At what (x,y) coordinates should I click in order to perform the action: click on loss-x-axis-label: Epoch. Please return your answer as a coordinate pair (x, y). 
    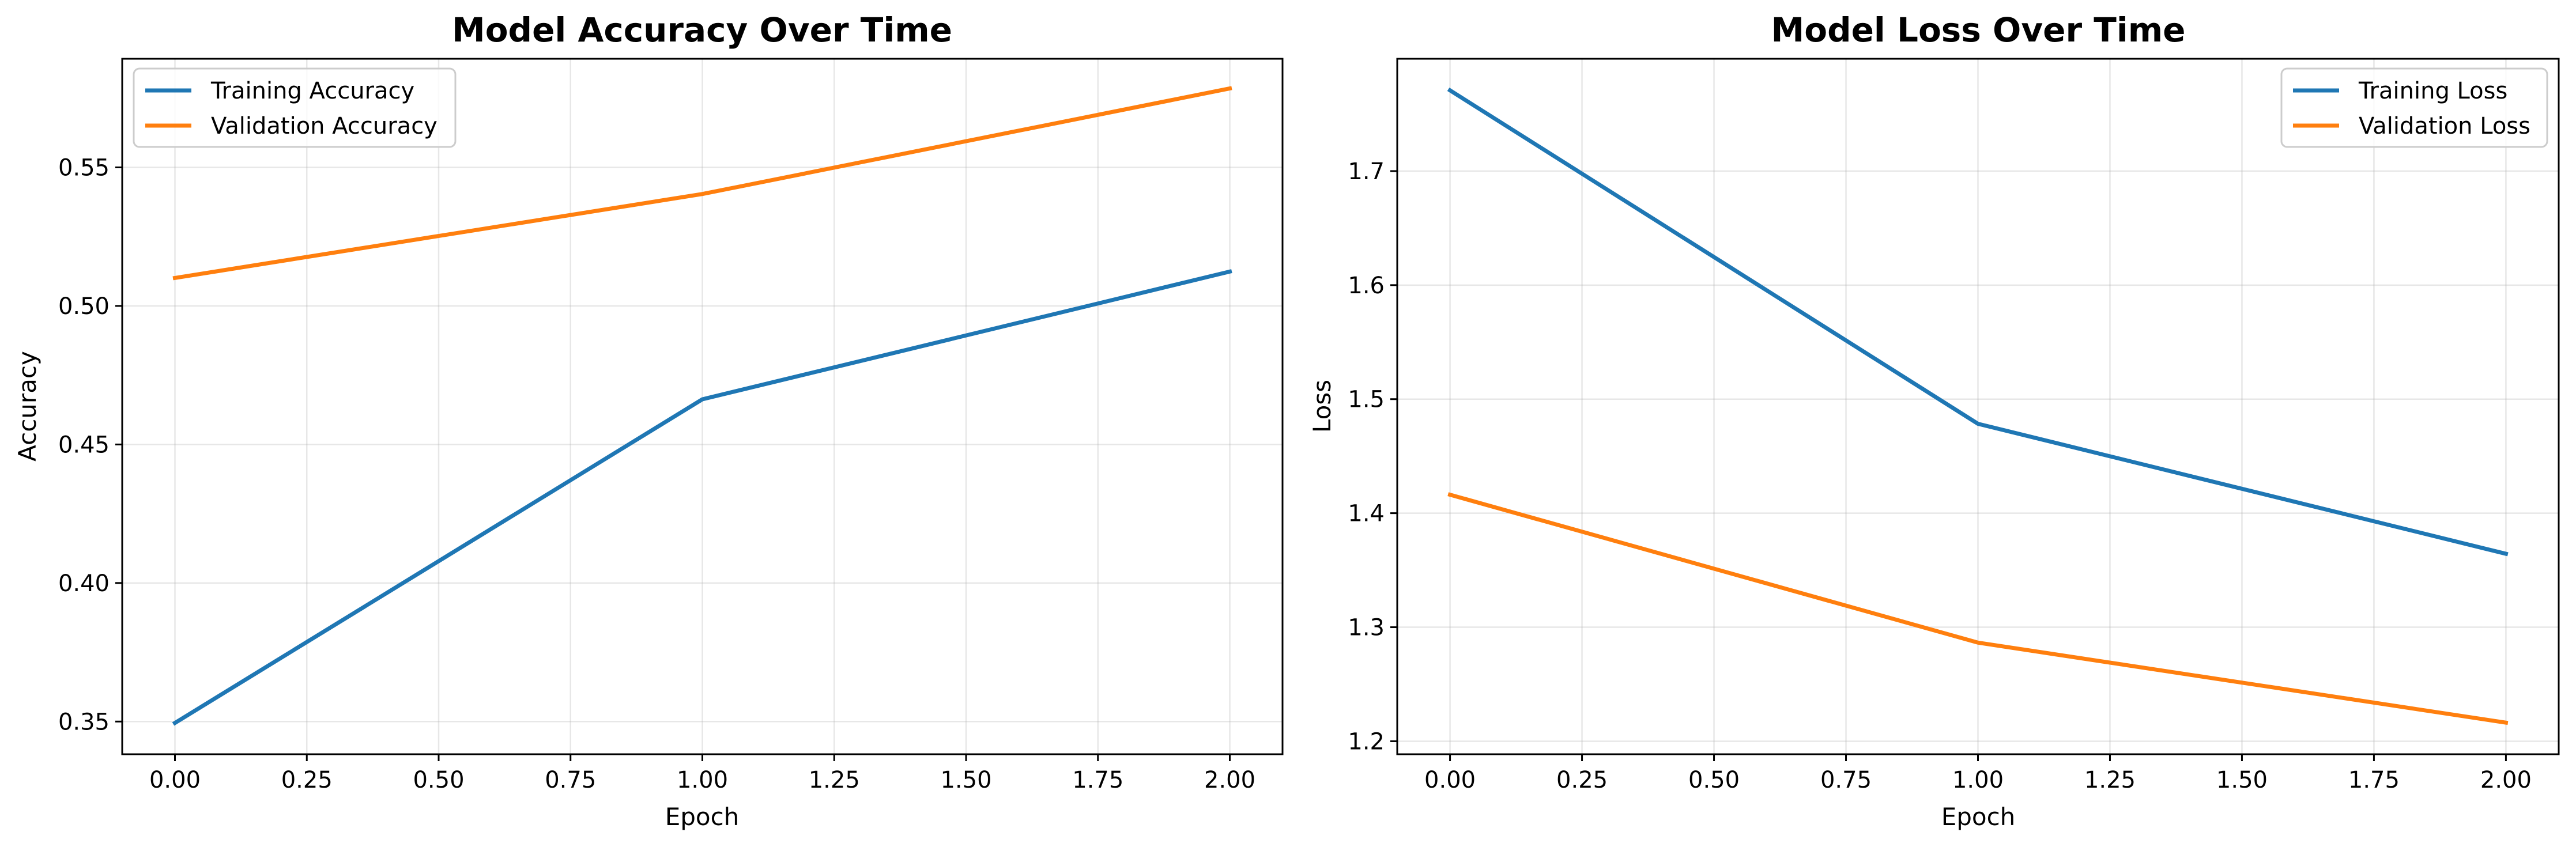
    Looking at the image, I should click on (1978, 817).